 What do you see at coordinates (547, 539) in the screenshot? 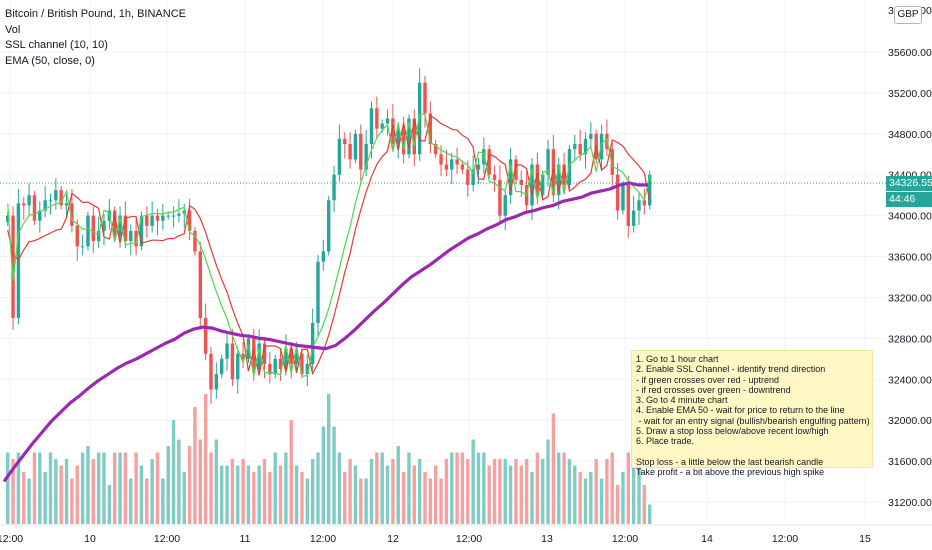
I see `time-axis-label: 13` at bounding box center [547, 539].